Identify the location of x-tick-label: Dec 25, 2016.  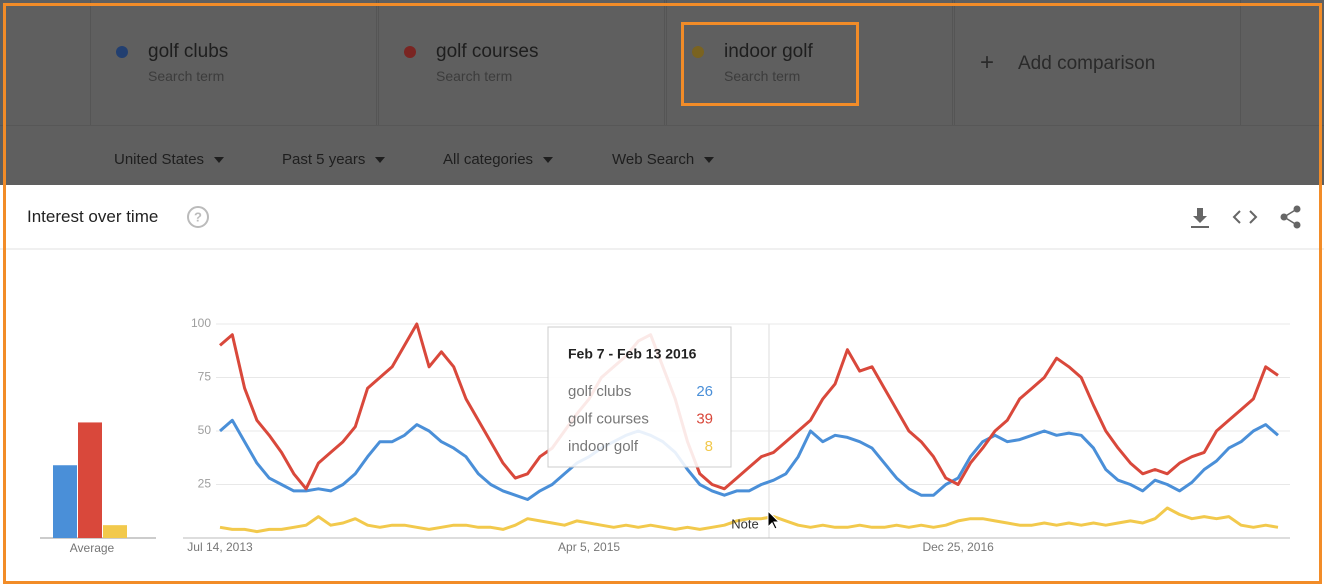
(958, 547).